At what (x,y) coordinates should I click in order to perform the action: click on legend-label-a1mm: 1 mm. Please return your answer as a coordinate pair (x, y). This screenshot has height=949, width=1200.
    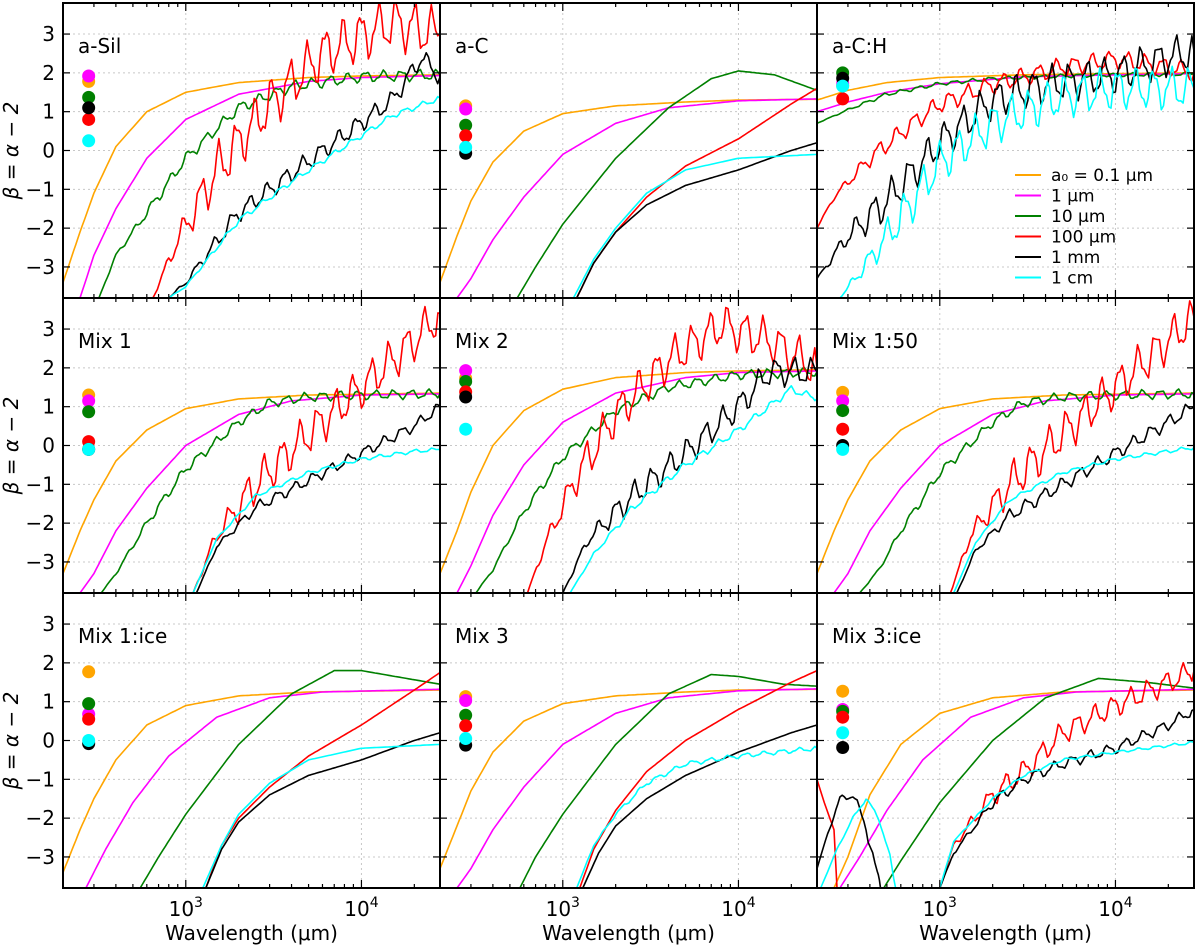
    Looking at the image, I should click on (1075, 258).